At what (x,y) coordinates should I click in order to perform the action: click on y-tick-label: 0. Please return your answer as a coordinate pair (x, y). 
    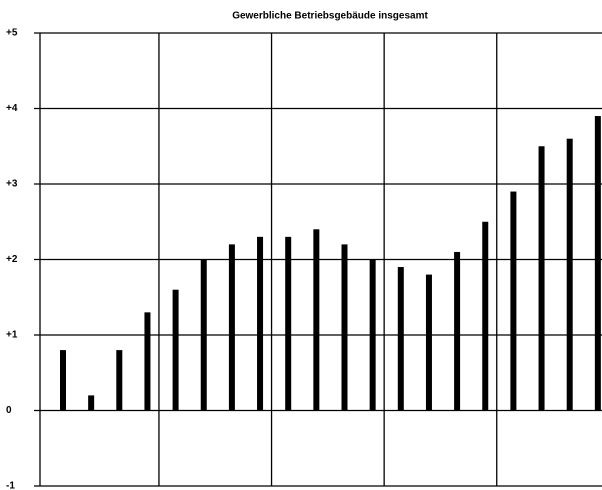
    Looking at the image, I should click on (9, 410).